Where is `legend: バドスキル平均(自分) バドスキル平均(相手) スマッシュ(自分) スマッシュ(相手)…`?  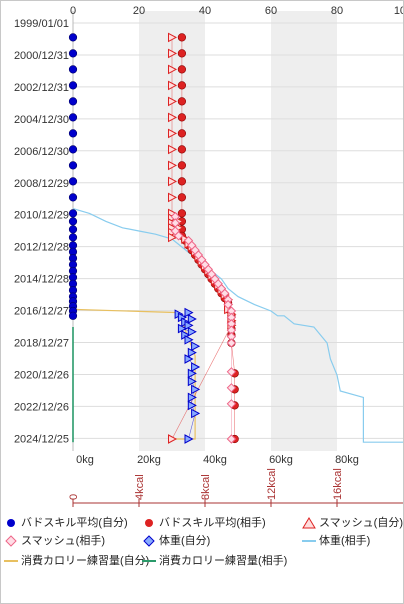
legend: バドスキル平均(自分) バドスキル平均(相手) スマッシュ(自分) スマッシュ(相手)… is located at coordinates (202, 545).